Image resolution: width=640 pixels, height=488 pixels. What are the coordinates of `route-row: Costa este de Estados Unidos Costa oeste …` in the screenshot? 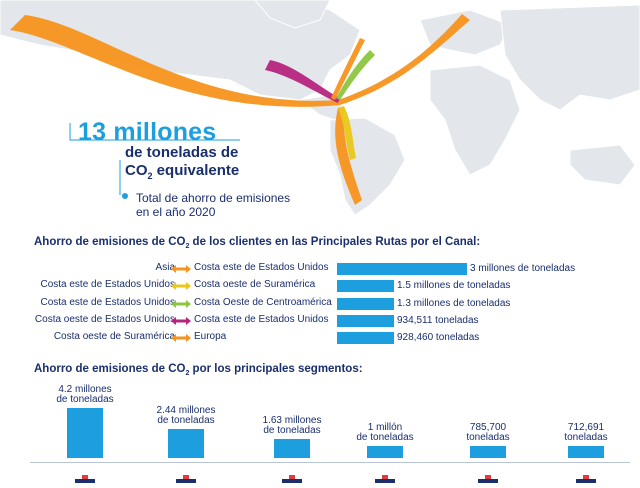 It's located at (167, 286).